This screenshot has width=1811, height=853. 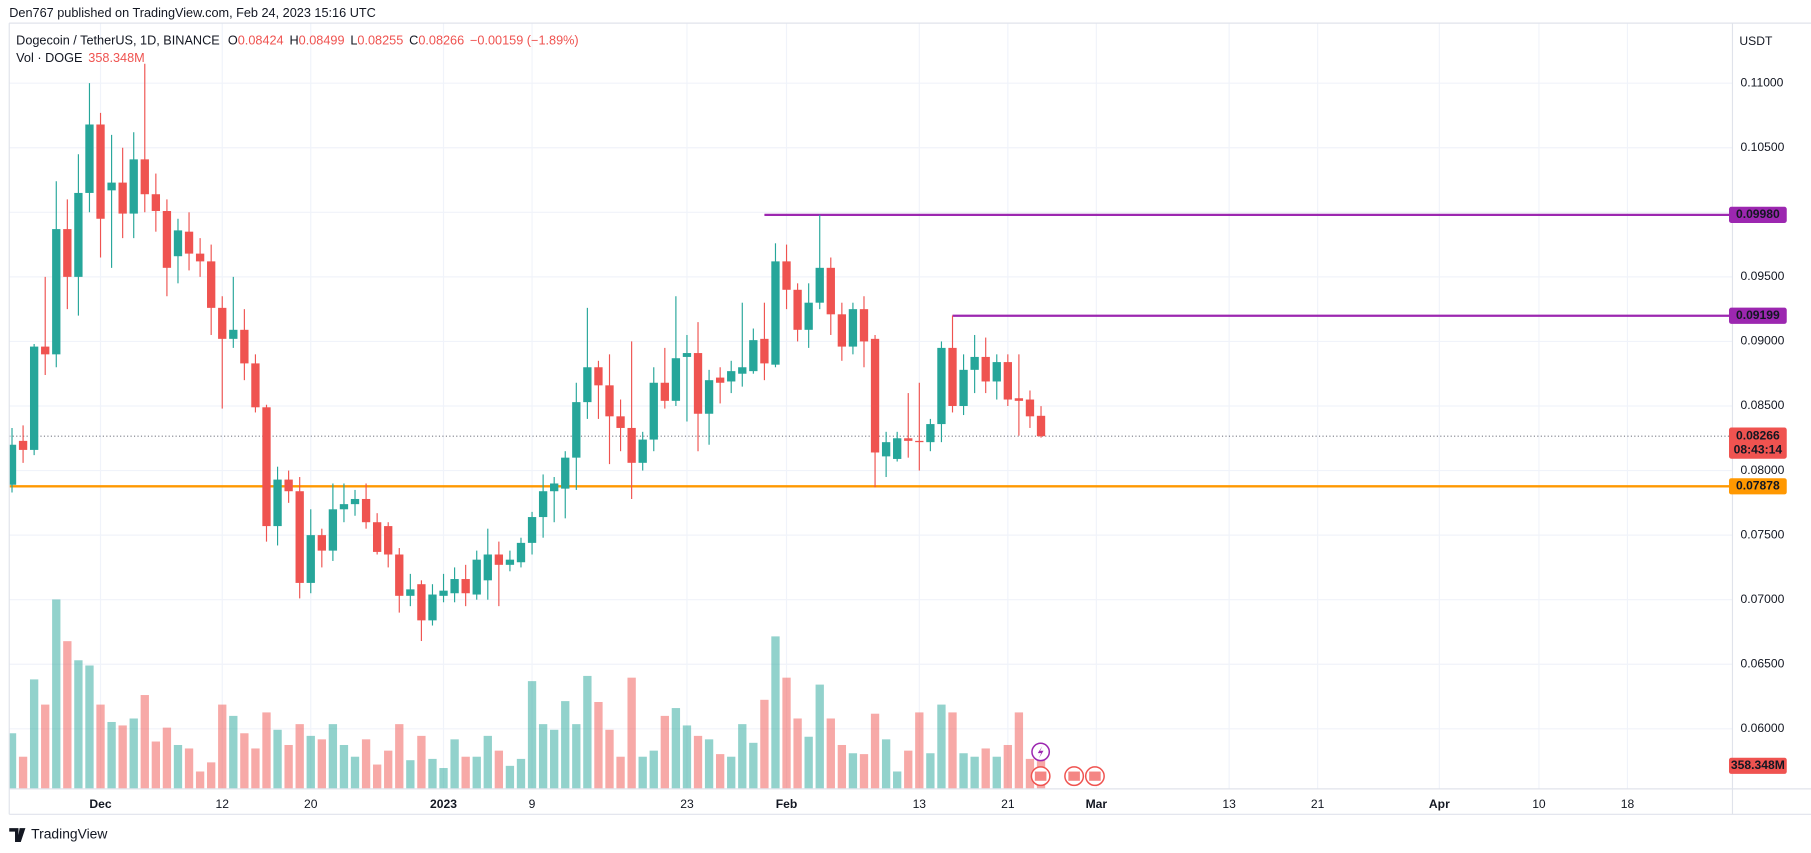 What do you see at coordinates (222, 804) in the screenshot?
I see `x-tick-label: 12` at bounding box center [222, 804].